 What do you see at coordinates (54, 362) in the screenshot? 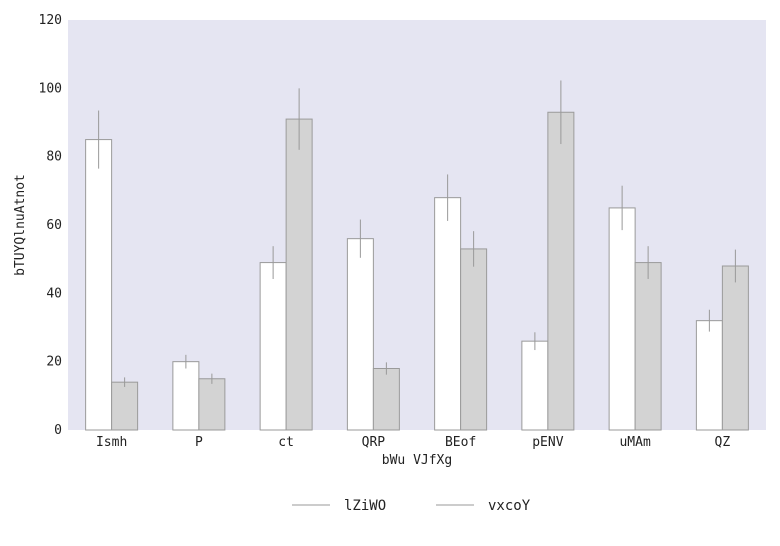
I see `y-tick-label: 20` at bounding box center [54, 362].